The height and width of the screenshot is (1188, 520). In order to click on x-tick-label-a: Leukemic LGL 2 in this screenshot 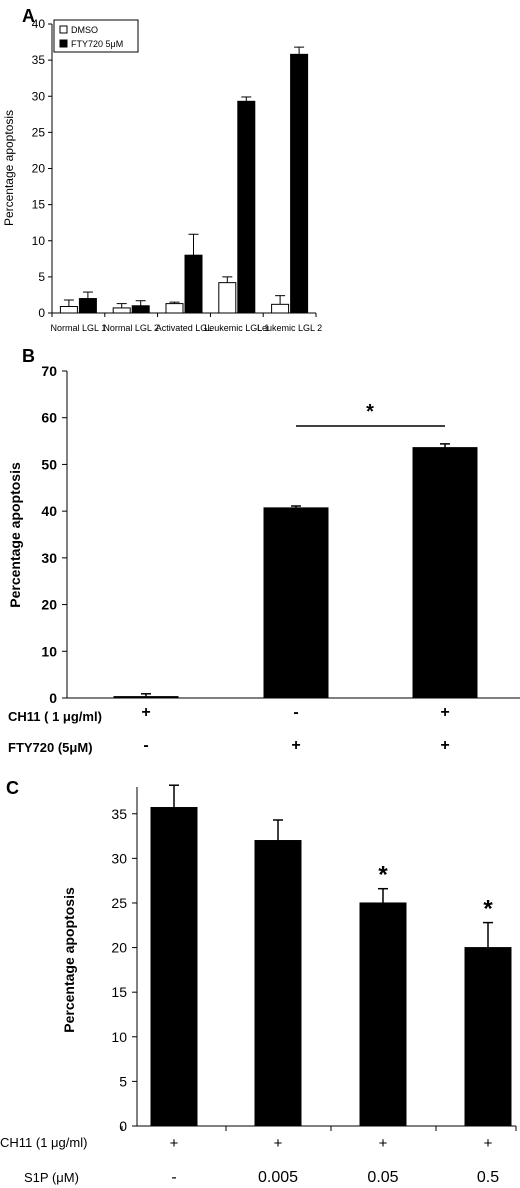, I will do `click(289, 328)`.